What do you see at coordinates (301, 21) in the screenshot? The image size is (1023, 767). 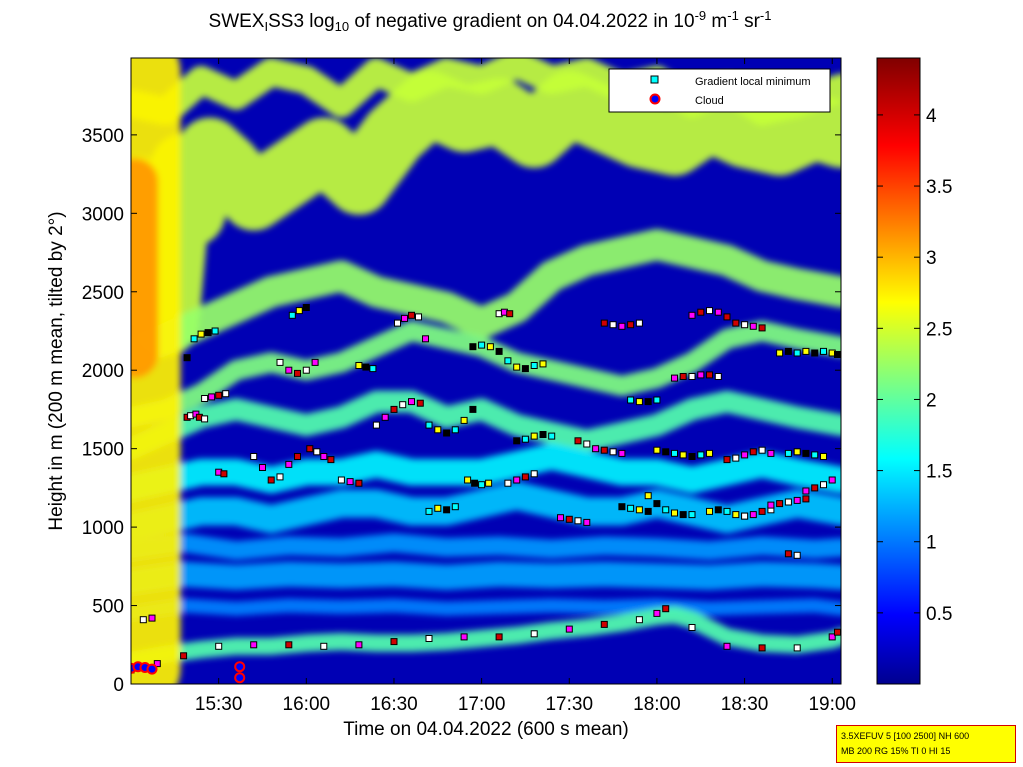 I see `title-part-2: SS3 log` at bounding box center [301, 21].